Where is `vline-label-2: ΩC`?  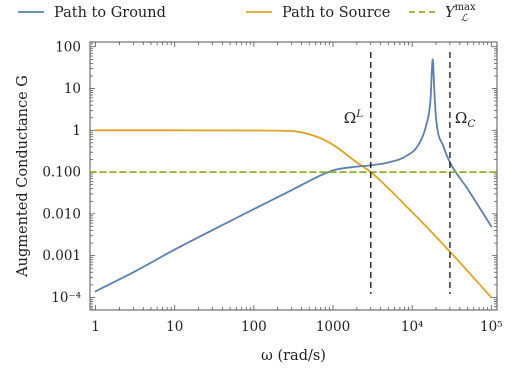
vline-label-2: ΩC is located at coordinates (465, 119).